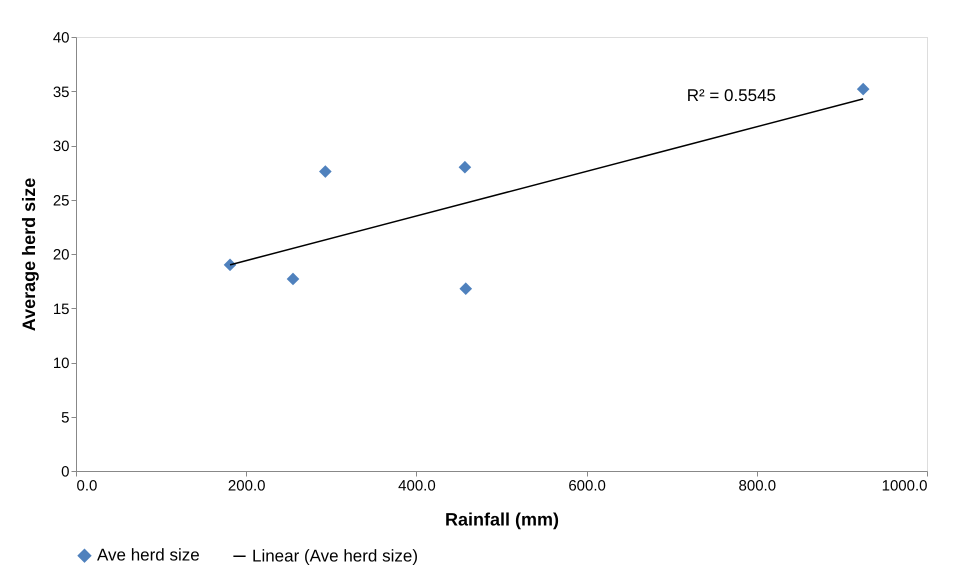  Describe the element at coordinates (87, 486) in the screenshot. I see `x-tick-label: 0.0` at that location.